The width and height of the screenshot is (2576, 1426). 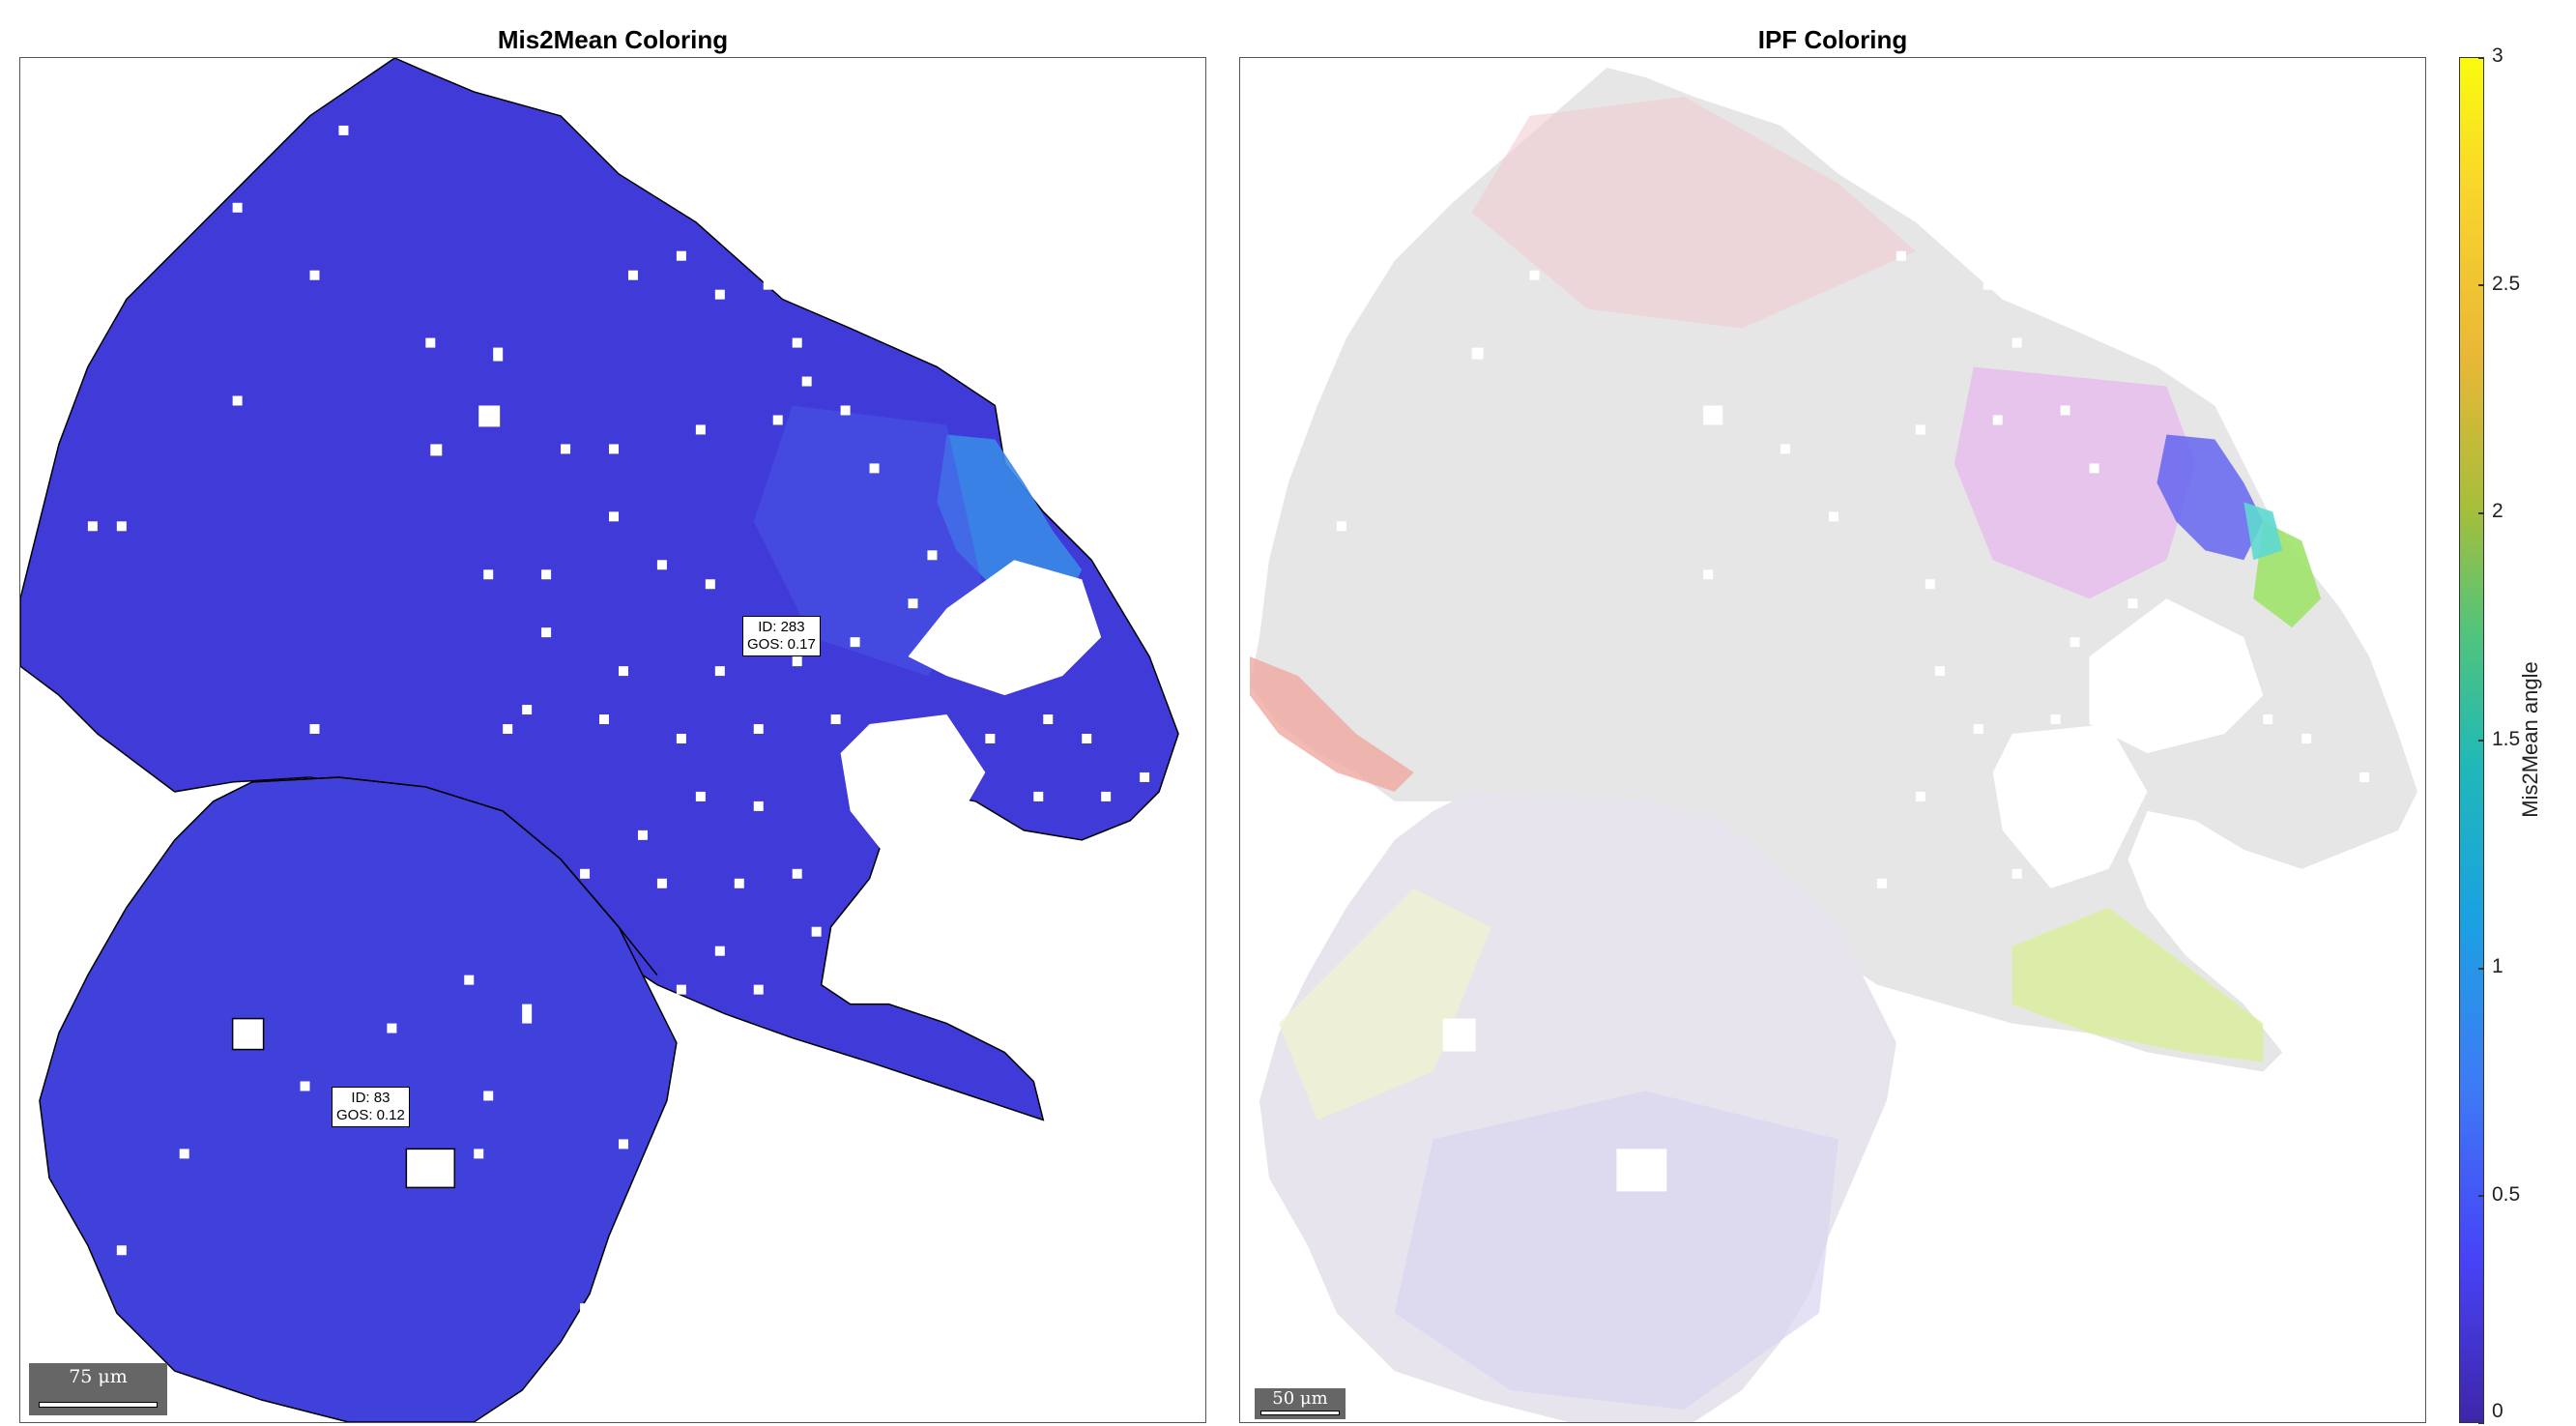 I want to click on left-scalebar: 75 μm, so click(x=98, y=1389).